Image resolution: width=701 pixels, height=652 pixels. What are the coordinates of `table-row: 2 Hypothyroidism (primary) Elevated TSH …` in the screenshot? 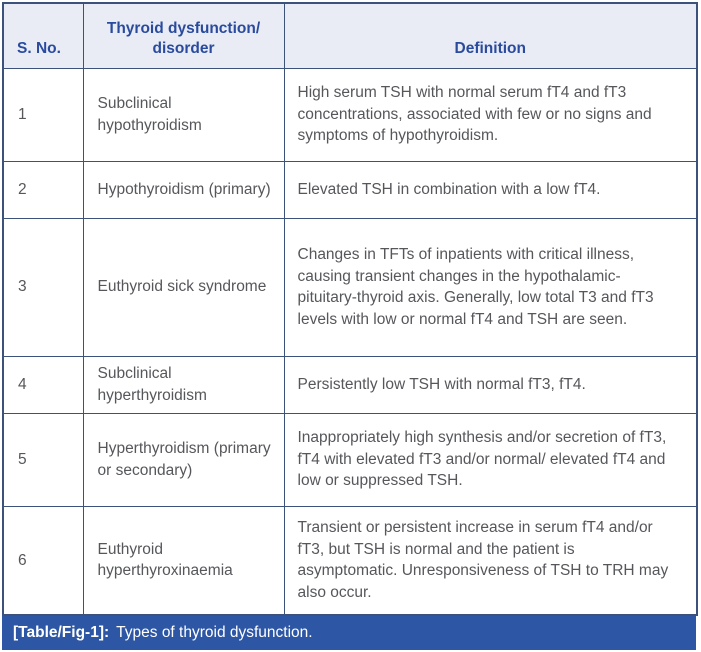 It's located at (350, 189).